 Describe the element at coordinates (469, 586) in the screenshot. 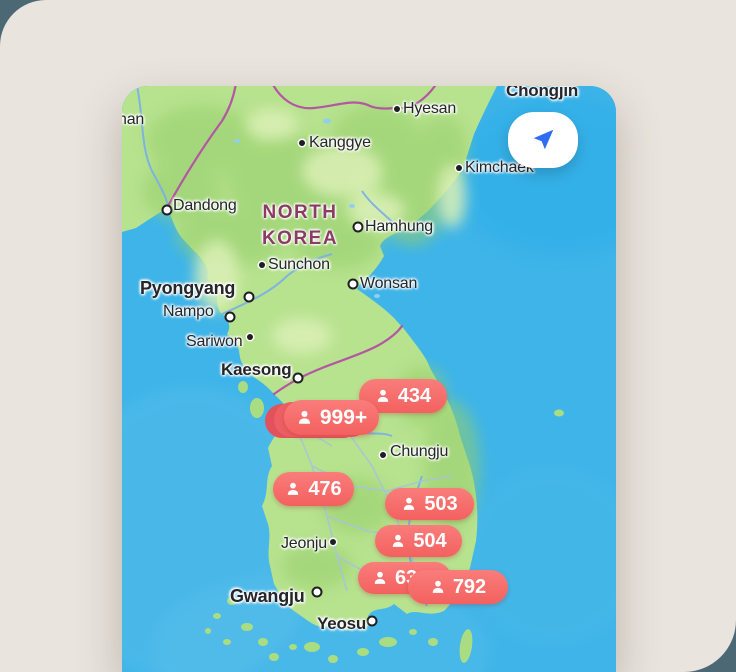

I see `cluster-count: 792` at that location.